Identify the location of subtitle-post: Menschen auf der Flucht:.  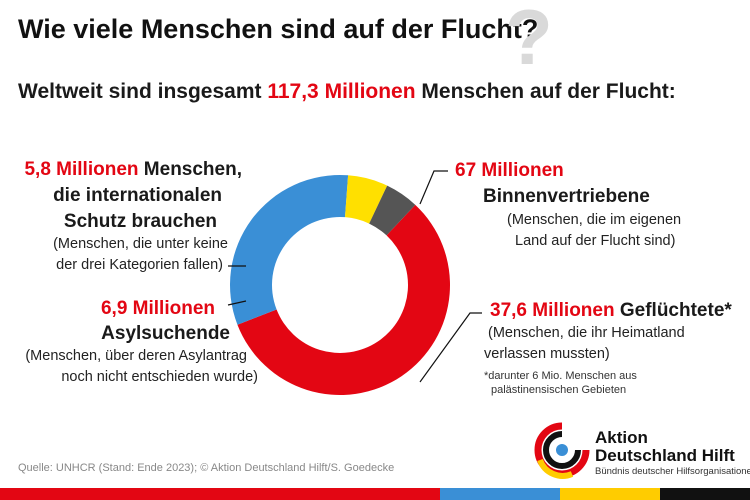
(545, 91).